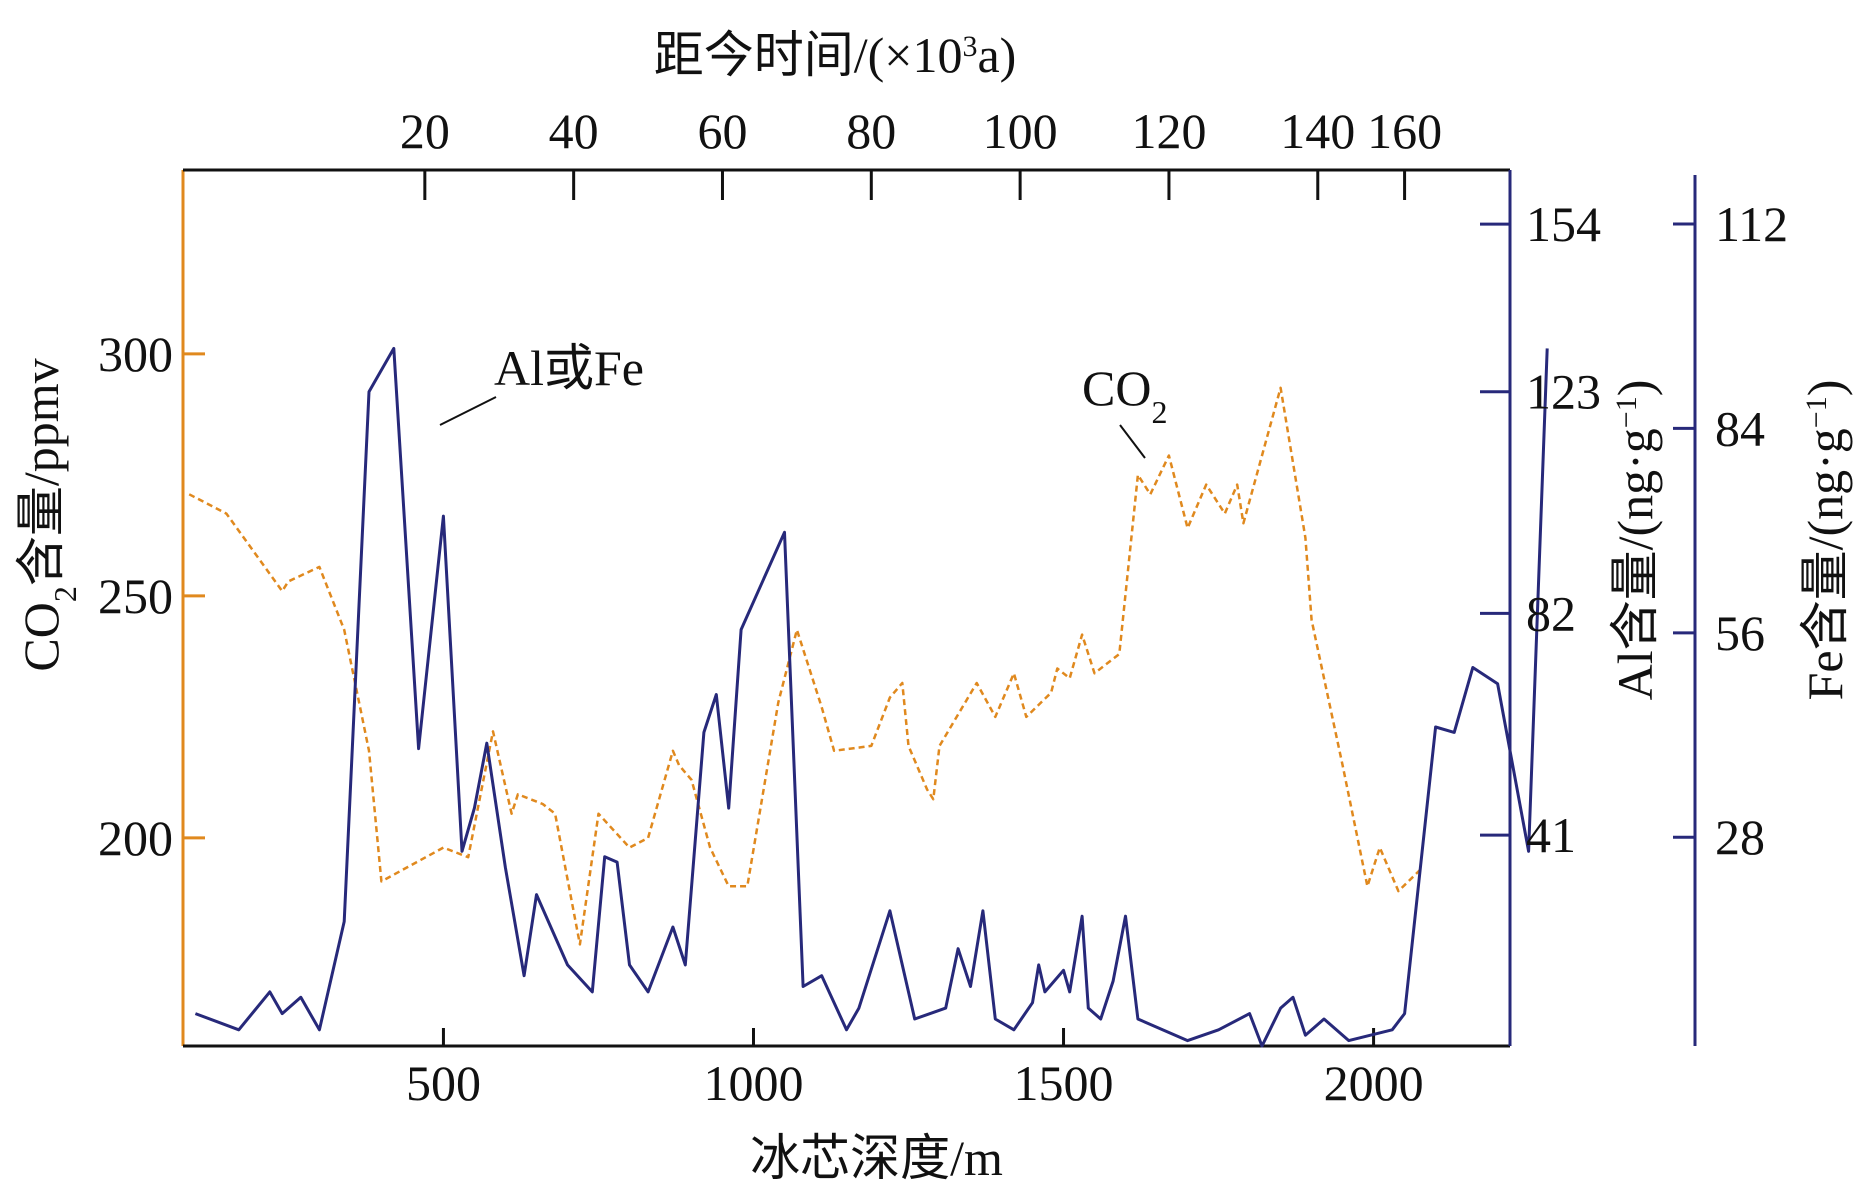 The image size is (1860, 1196). Describe the element at coordinates (48, 514) in the screenshot. I see `y-left-axis-title: CO2含量/ppmv` at that location.